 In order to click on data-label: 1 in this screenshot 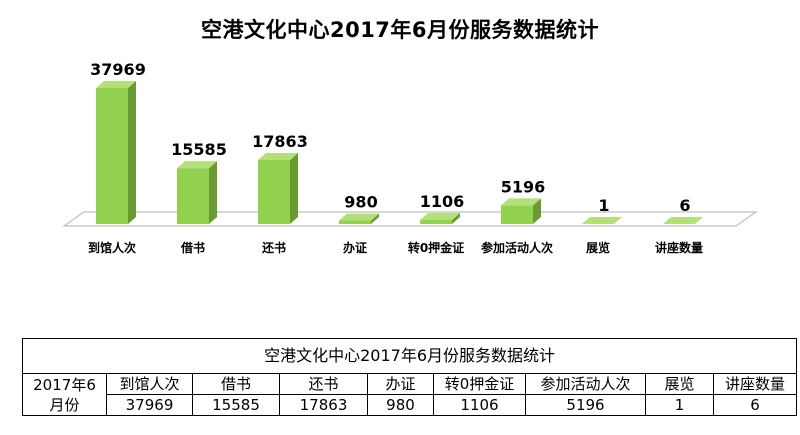, I will do `click(603, 205)`.